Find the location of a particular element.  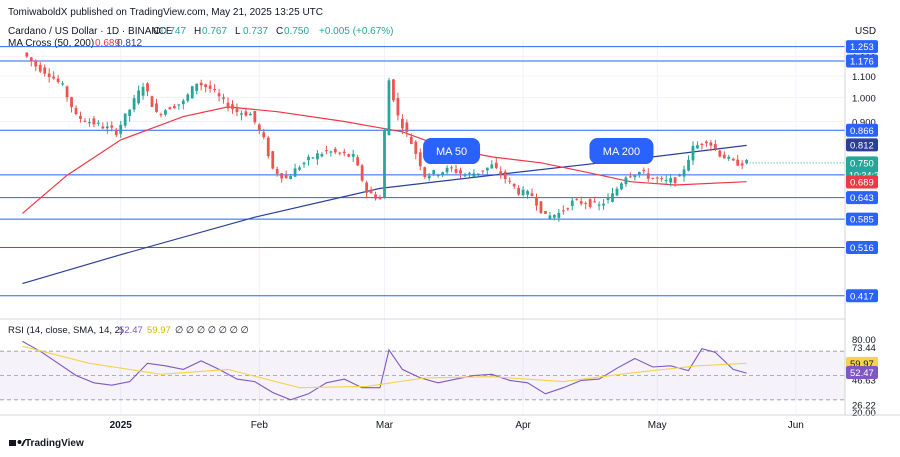

tradingview-logo-mark is located at coordinates (23, 443).